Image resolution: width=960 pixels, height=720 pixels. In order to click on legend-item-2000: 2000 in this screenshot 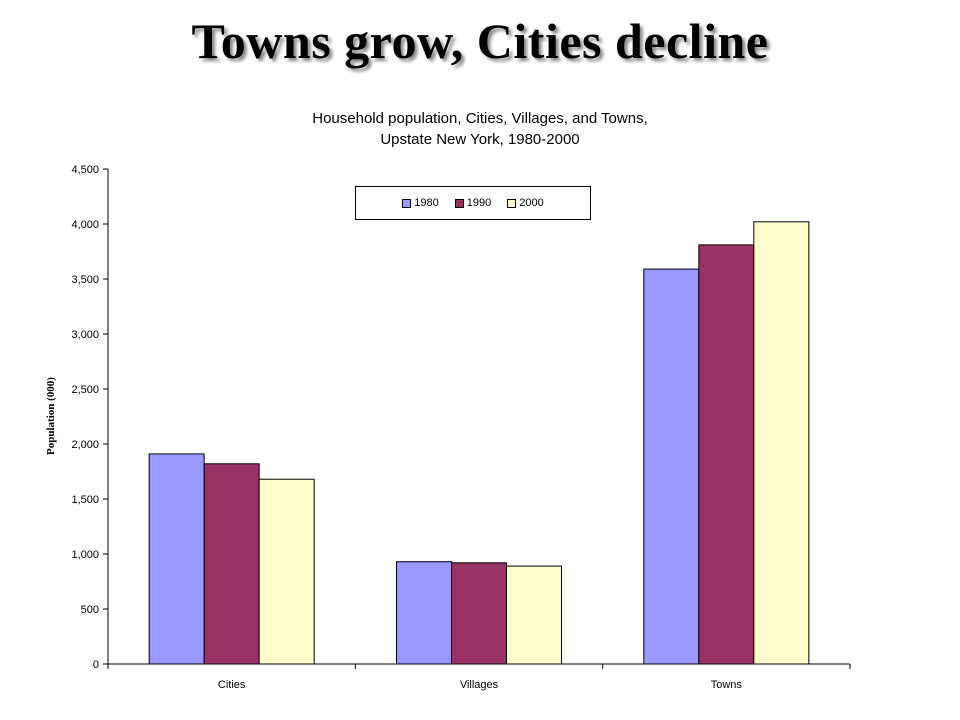, I will do `click(525, 203)`.